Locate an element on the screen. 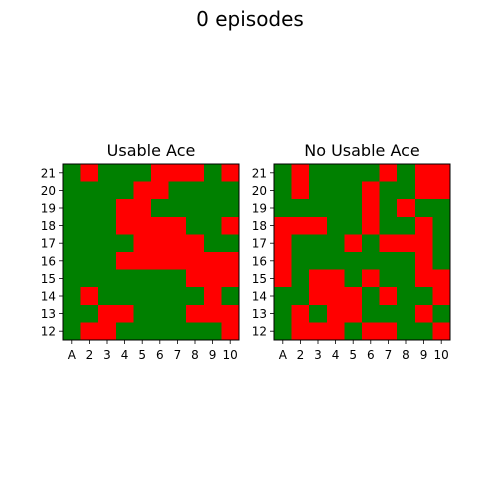  x-tick-label: 10 is located at coordinates (441, 355).